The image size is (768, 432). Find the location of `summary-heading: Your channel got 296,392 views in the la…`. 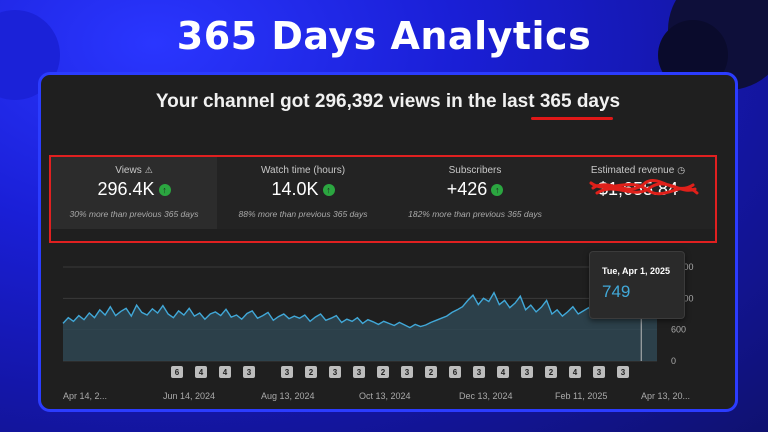

summary-heading: Your channel got 296,392 views in the la… is located at coordinates (388, 101).